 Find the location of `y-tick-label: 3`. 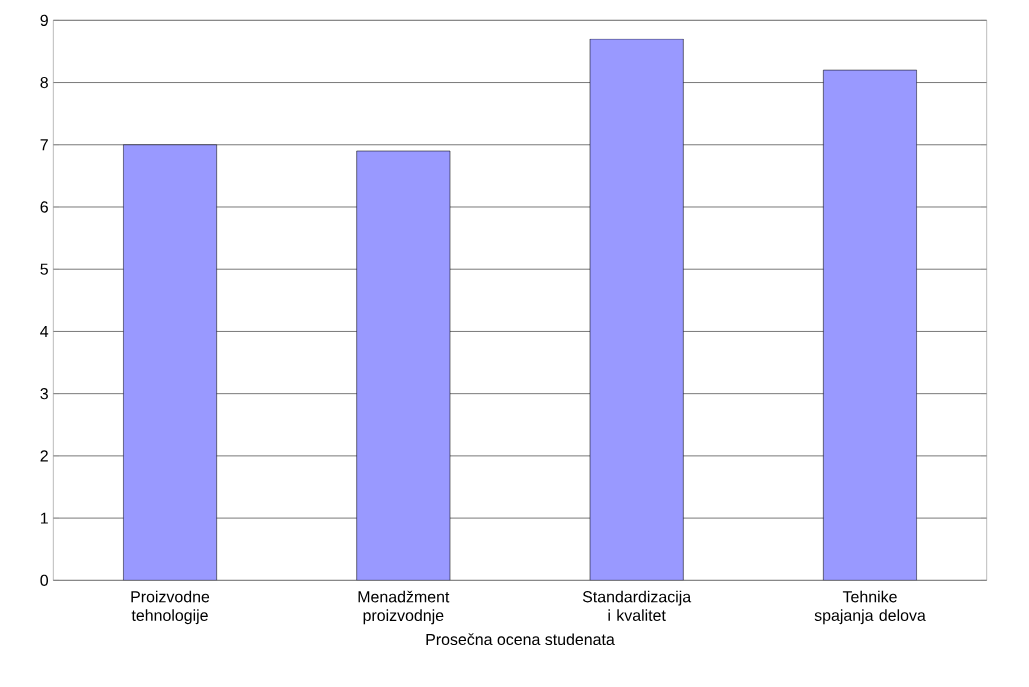

y-tick-label: 3 is located at coordinates (44, 394).